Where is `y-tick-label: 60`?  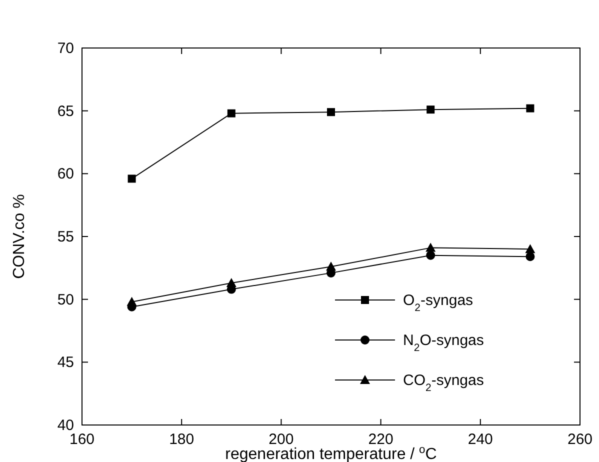
y-tick-label: 60 is located at coordinates (65, 174).